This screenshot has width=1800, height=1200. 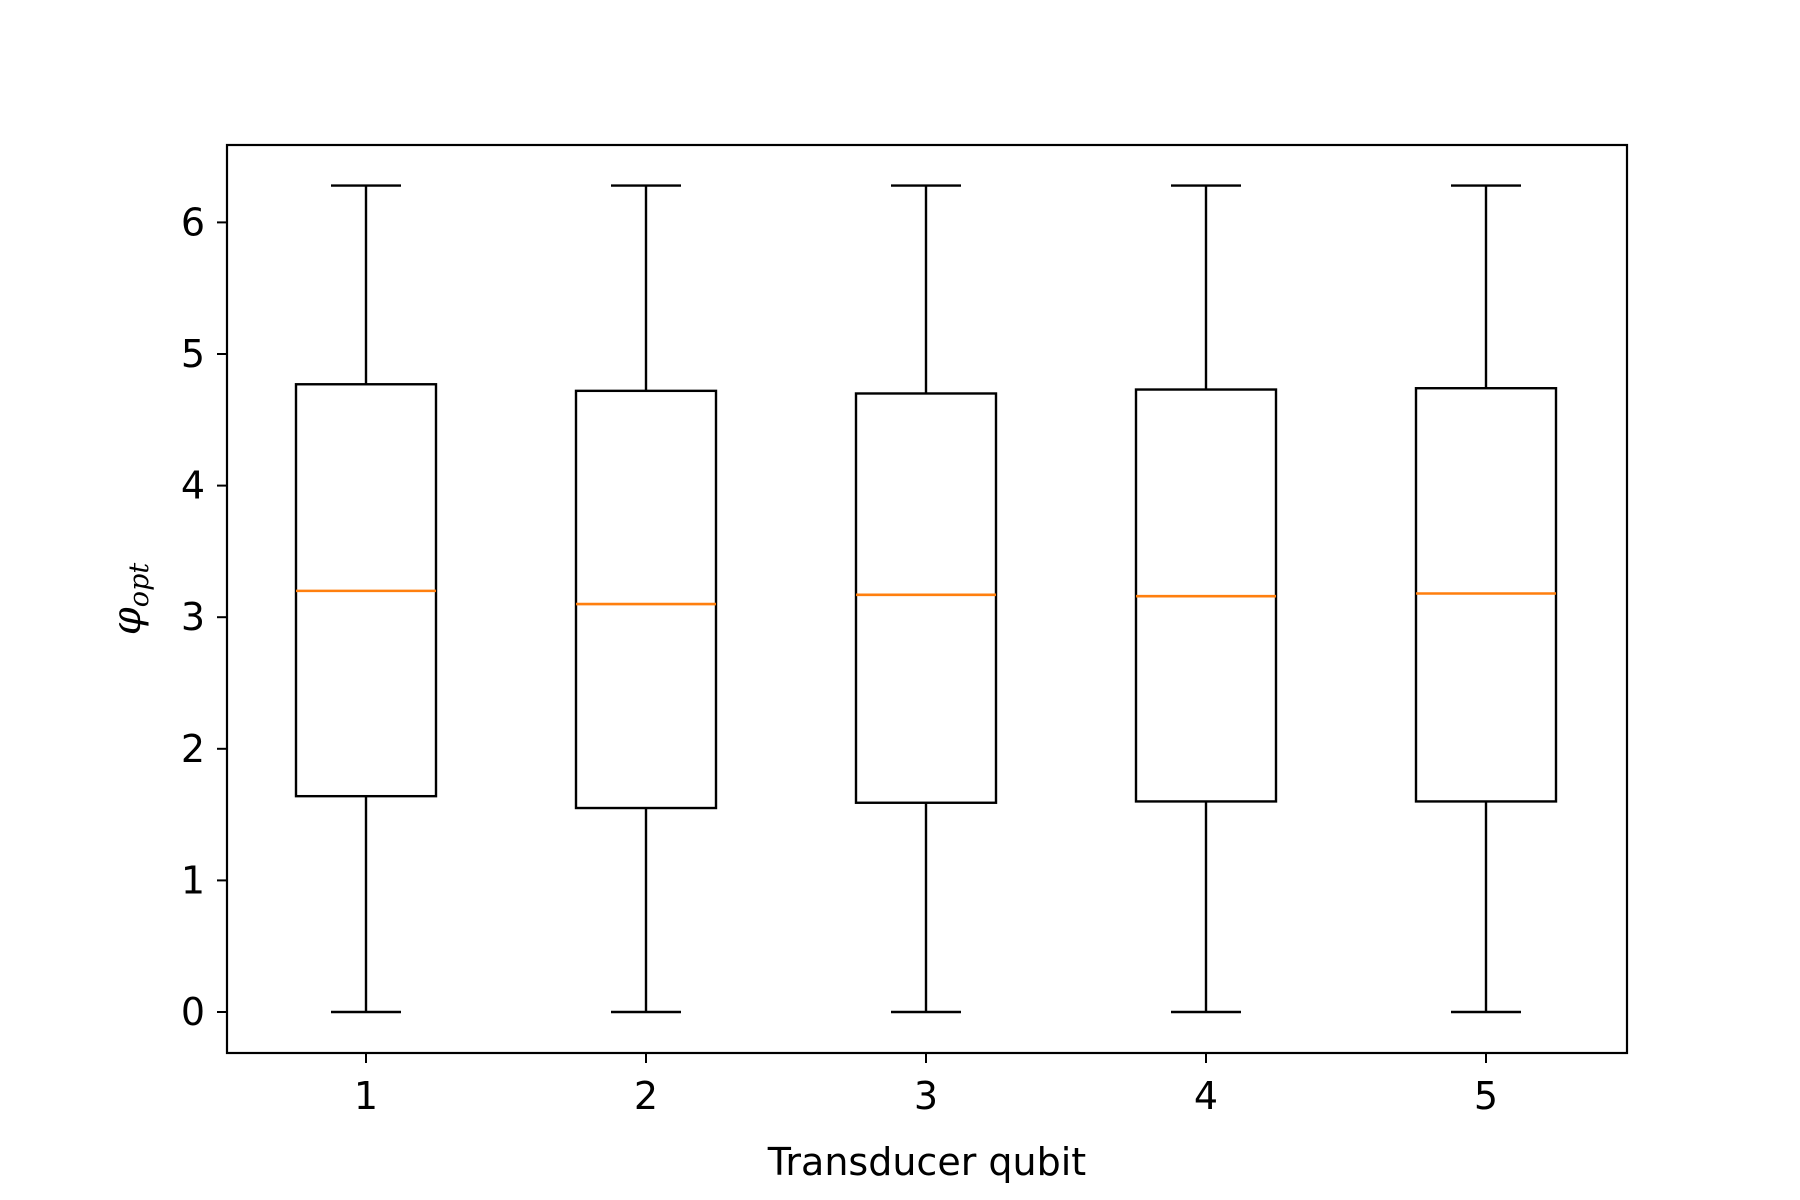 What do you see at coordinates (193, 222) in the screenshot?
I see `y-tick-label: 6` at bounding box center [193, 222].